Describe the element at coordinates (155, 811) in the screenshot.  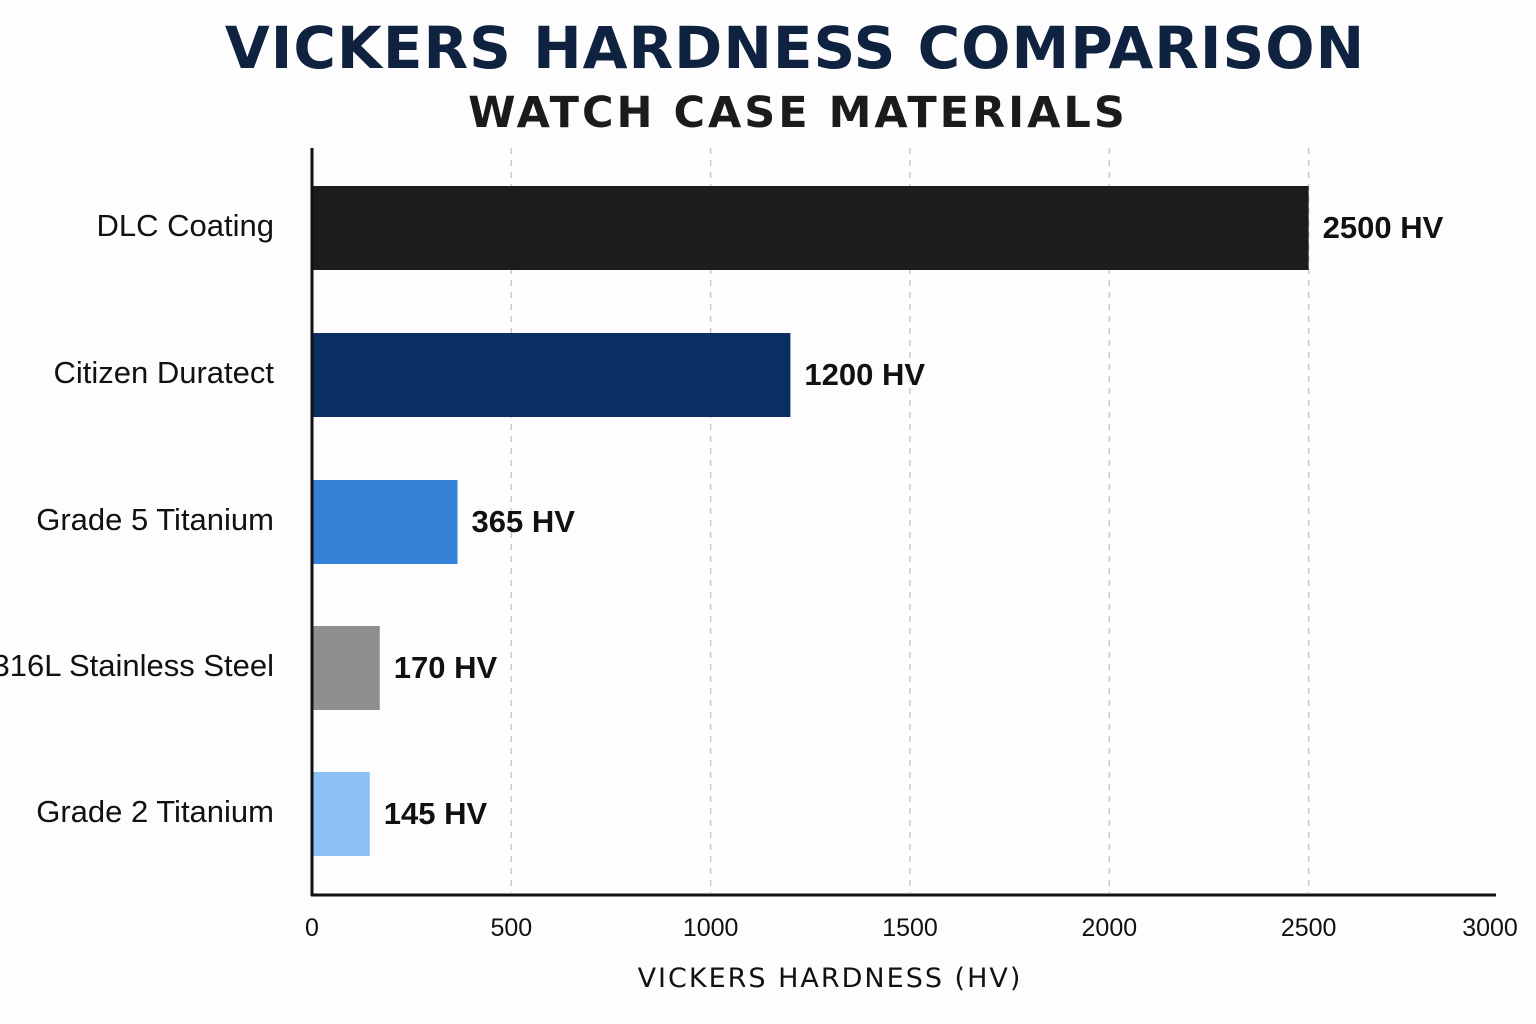
I see `category-label: Grade 2 Titanium` at that location.